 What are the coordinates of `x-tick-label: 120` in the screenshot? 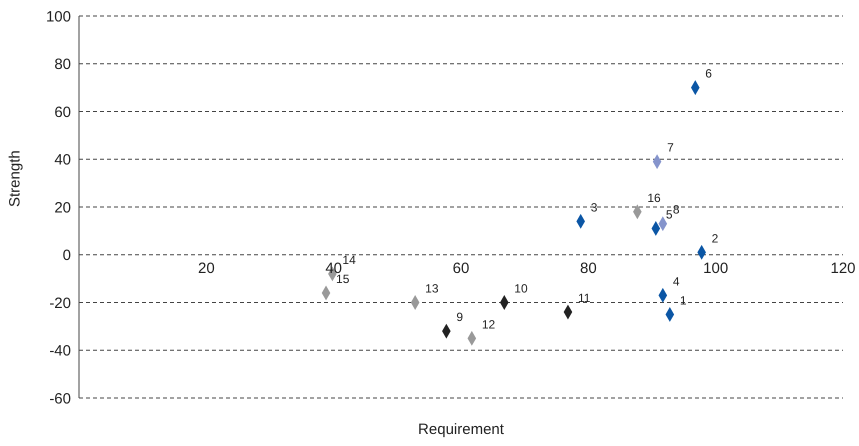 It's located at (843, 268).